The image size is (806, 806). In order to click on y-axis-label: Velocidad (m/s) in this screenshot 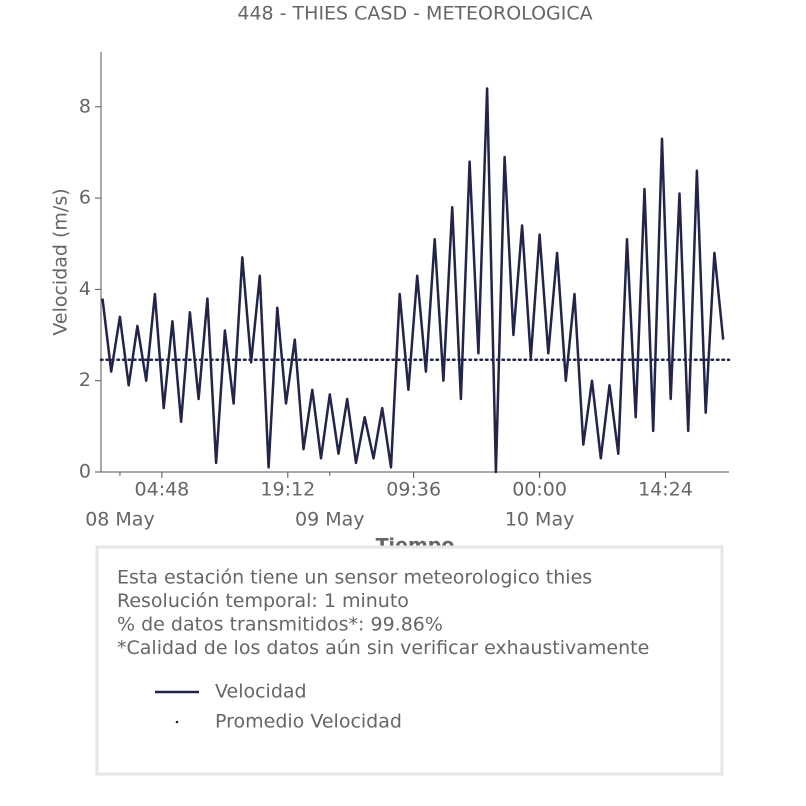, I will do `click(61, 261)`.